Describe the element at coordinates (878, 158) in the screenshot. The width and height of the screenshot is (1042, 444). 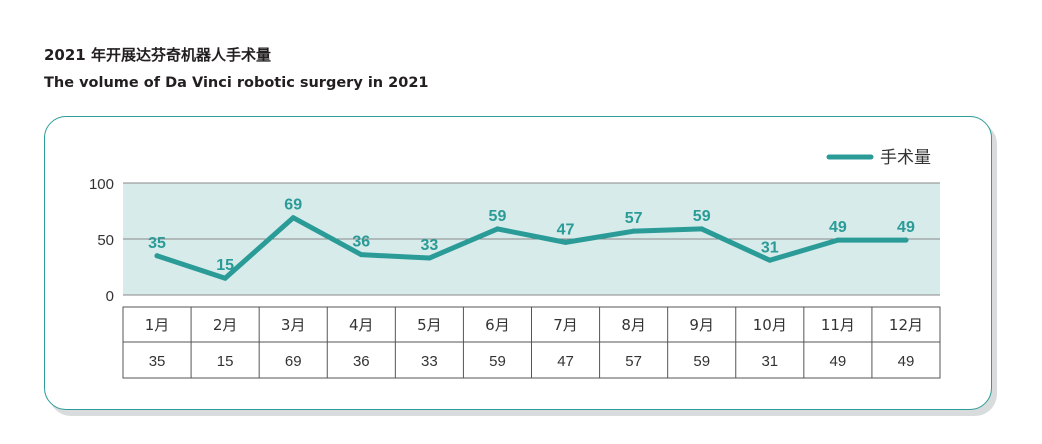
I see `legend: 手术量` at that location.